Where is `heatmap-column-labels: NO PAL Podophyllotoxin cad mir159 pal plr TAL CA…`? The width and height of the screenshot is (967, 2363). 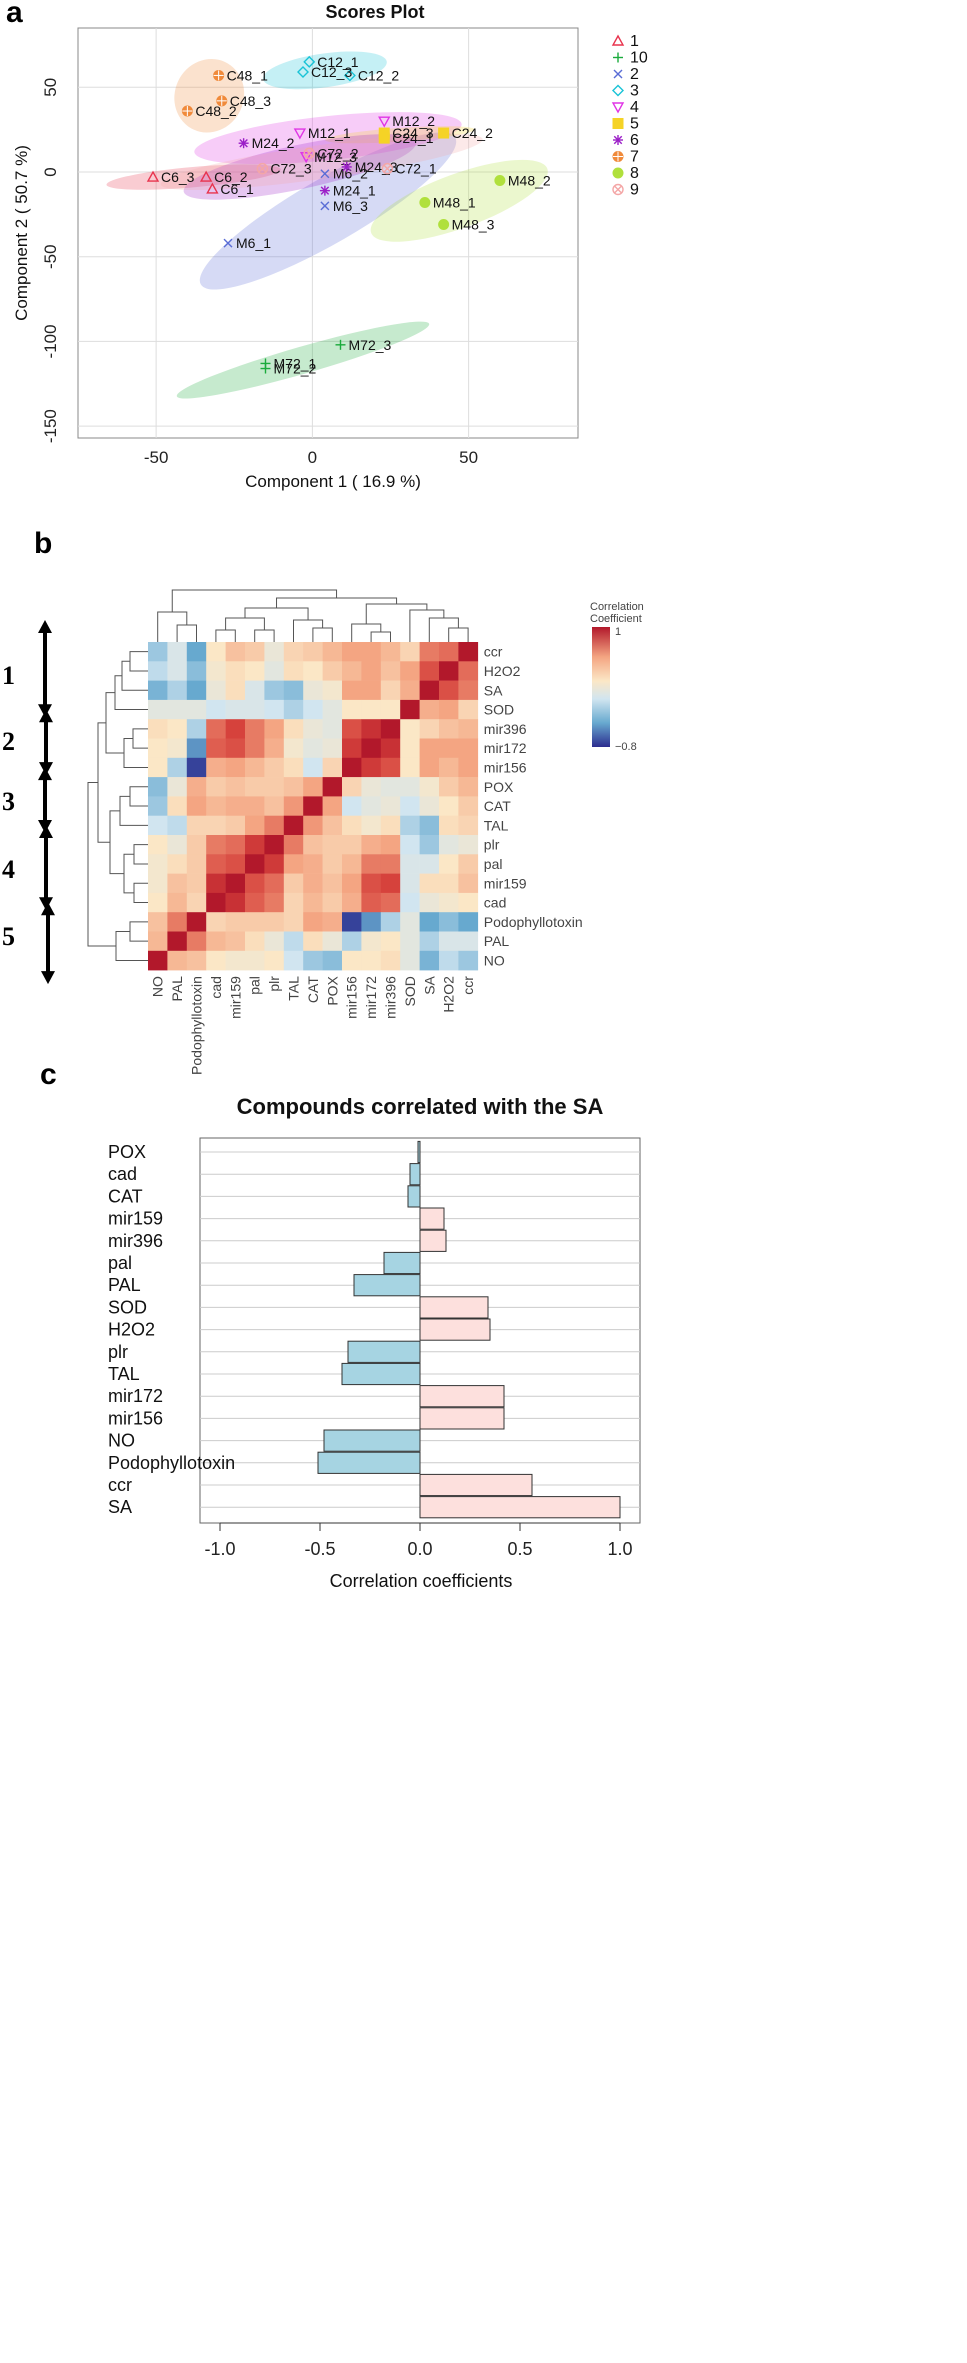
heatmap-column-labels: NO PAL Podophyllotoxin cad mir159 pal plr TAL CA… is located at coordinates (313, 1025).